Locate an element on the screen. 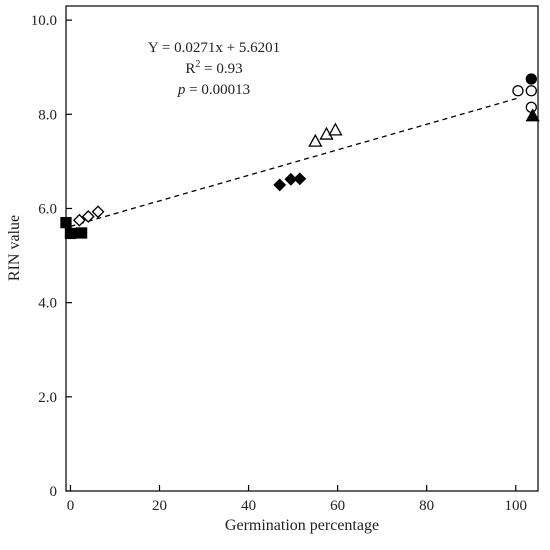  x-axis-ticks: 0 20 40 60 80 100 is located at coordinates (297, 499).